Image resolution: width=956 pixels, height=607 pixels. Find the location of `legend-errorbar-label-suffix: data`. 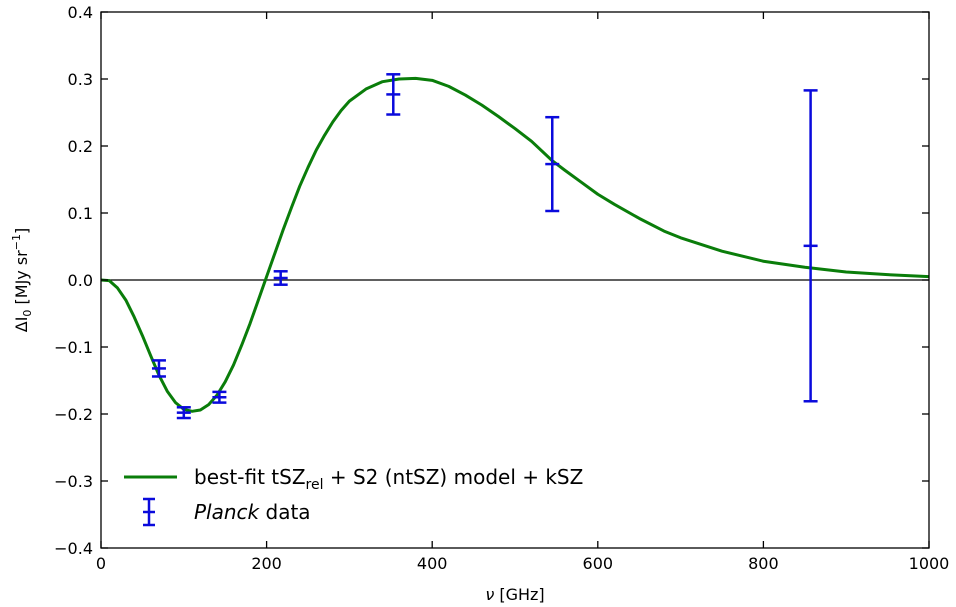

legend-errorbar-label-suffix: data is located at coordinates (284, 512).